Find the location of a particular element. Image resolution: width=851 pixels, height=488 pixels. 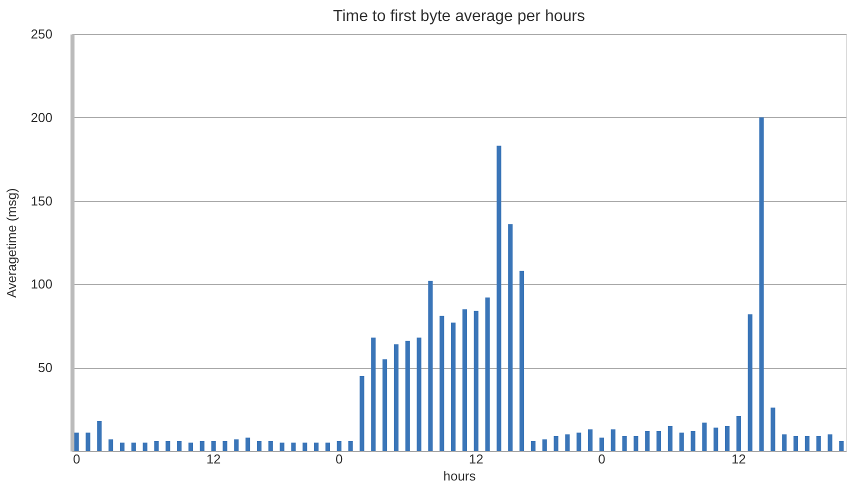

y-tick-label: 100 is located at coordinates (41, 284).